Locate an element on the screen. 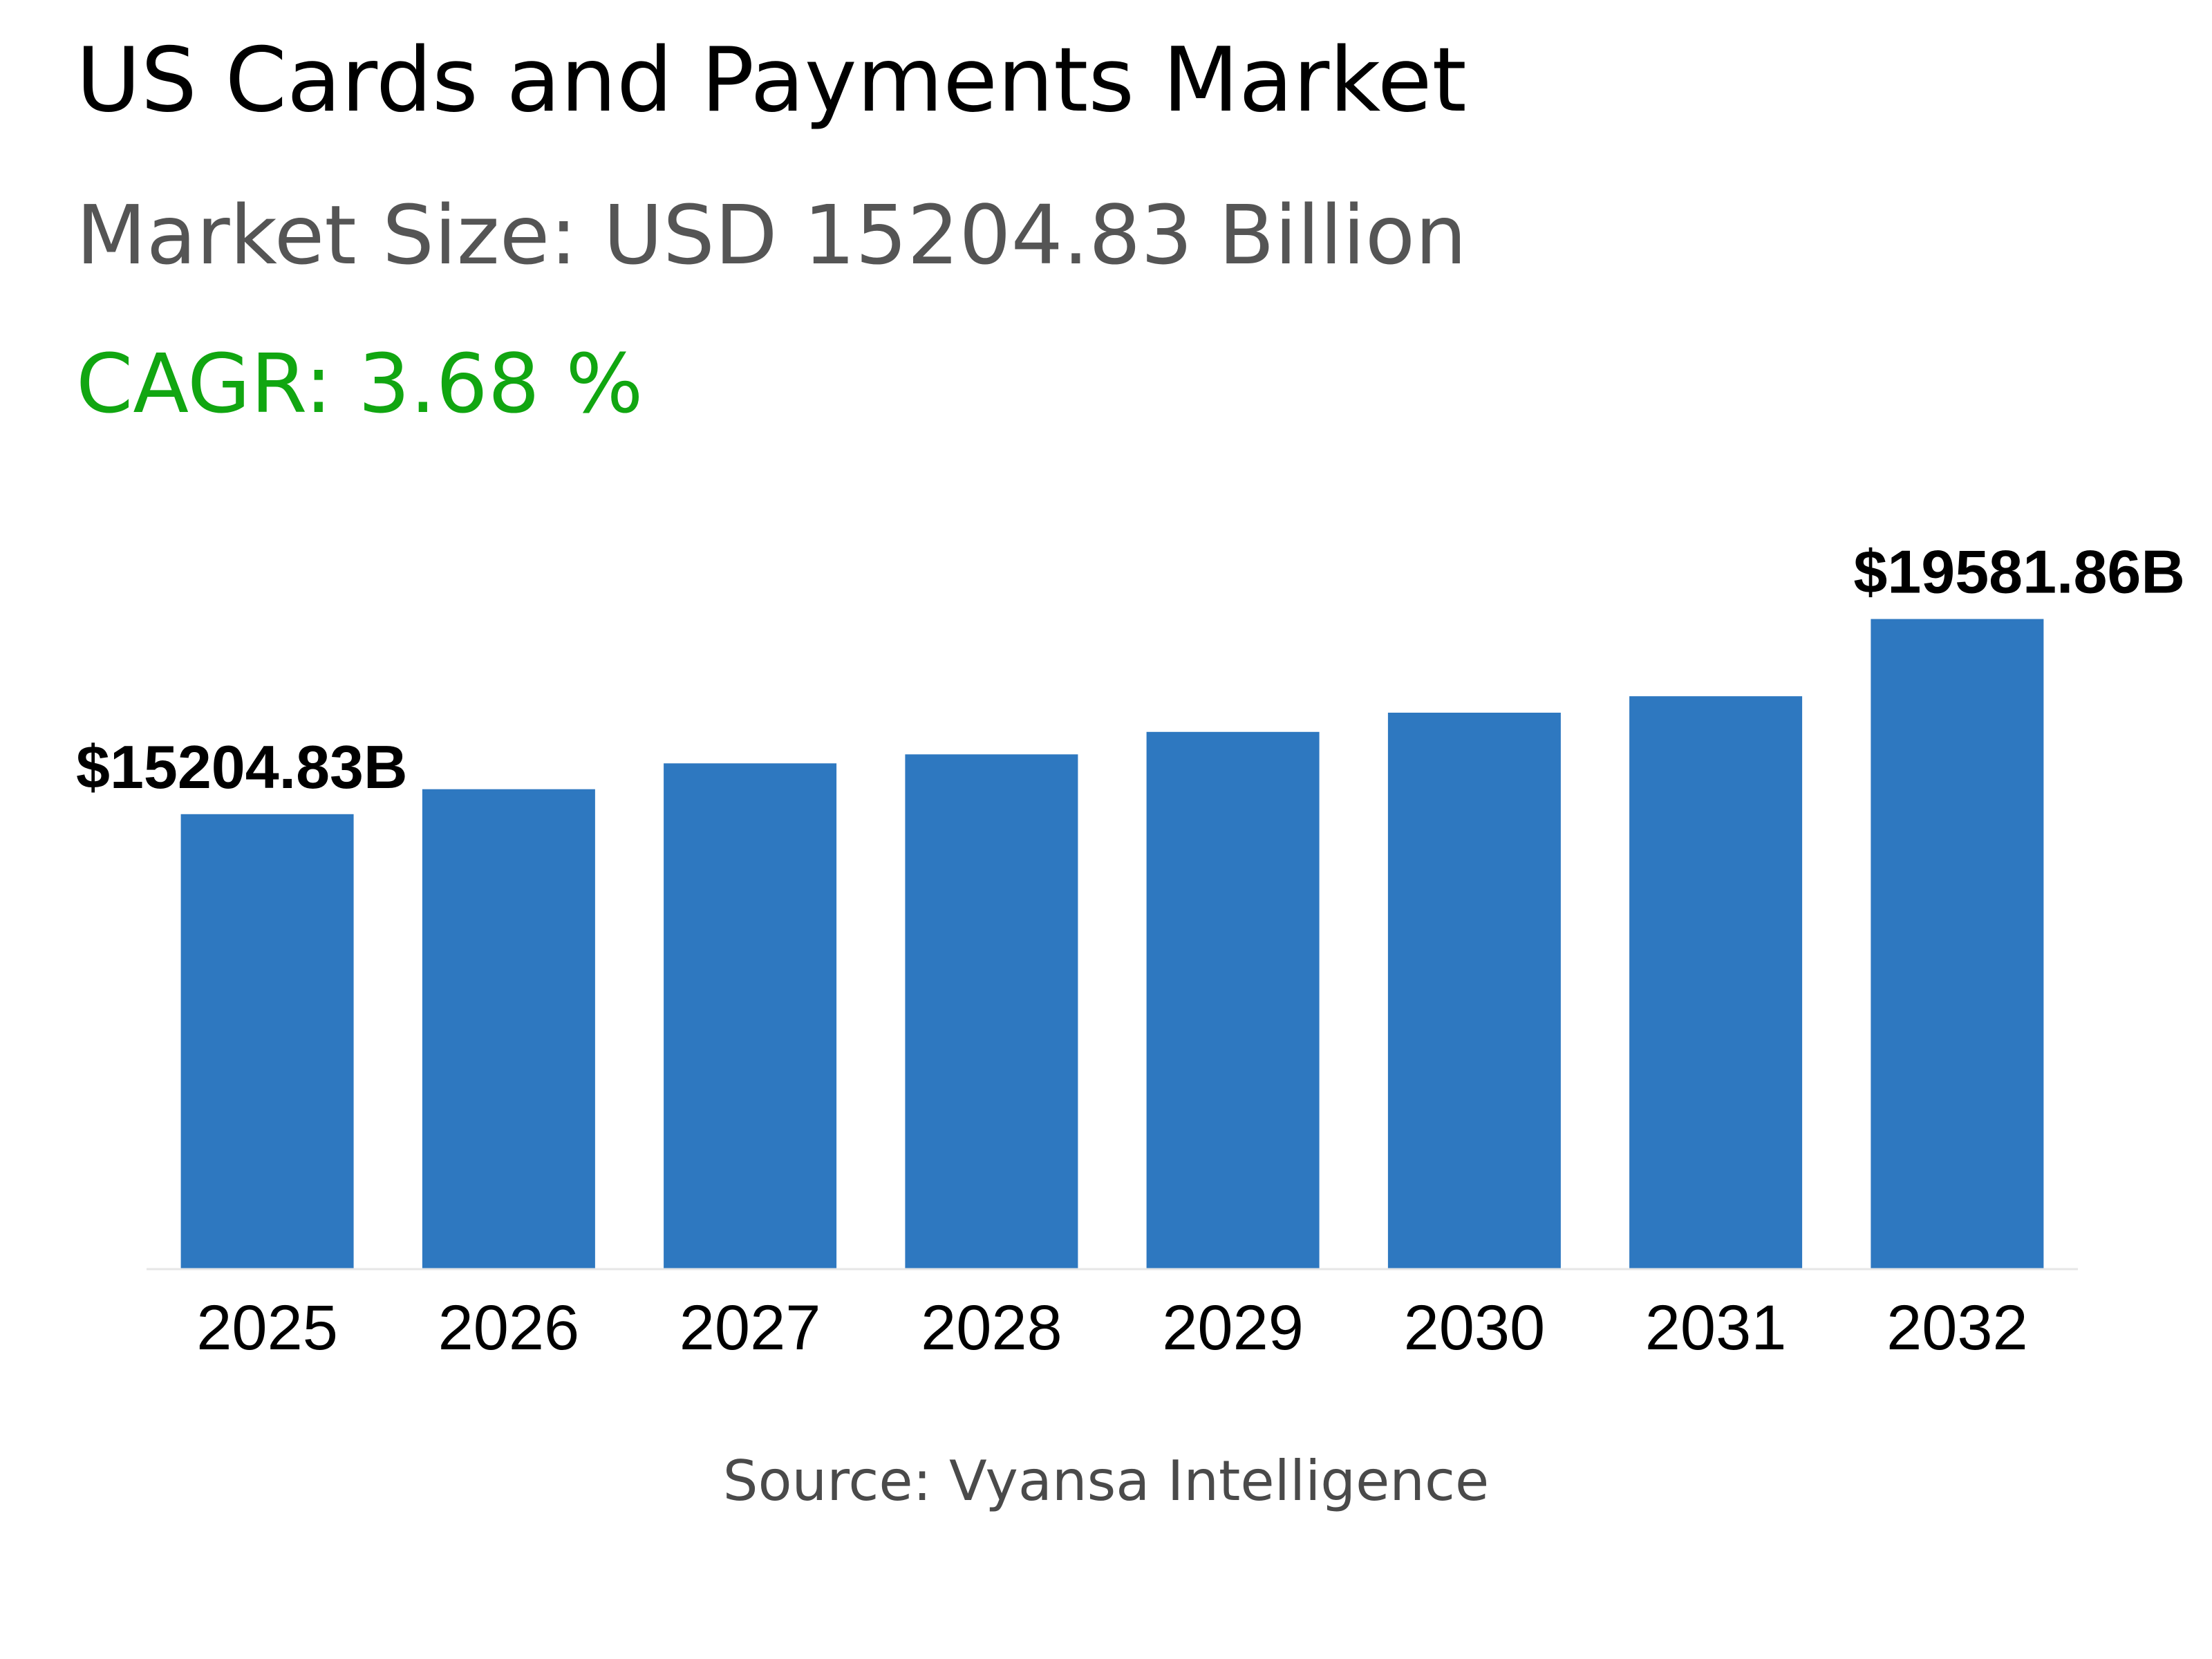 Image resolution: width=2212 pixels, height=1659 pixels. market-size-subtitle: Market Size: USD 15204.83 Billion is located at coordinates (772, 235).